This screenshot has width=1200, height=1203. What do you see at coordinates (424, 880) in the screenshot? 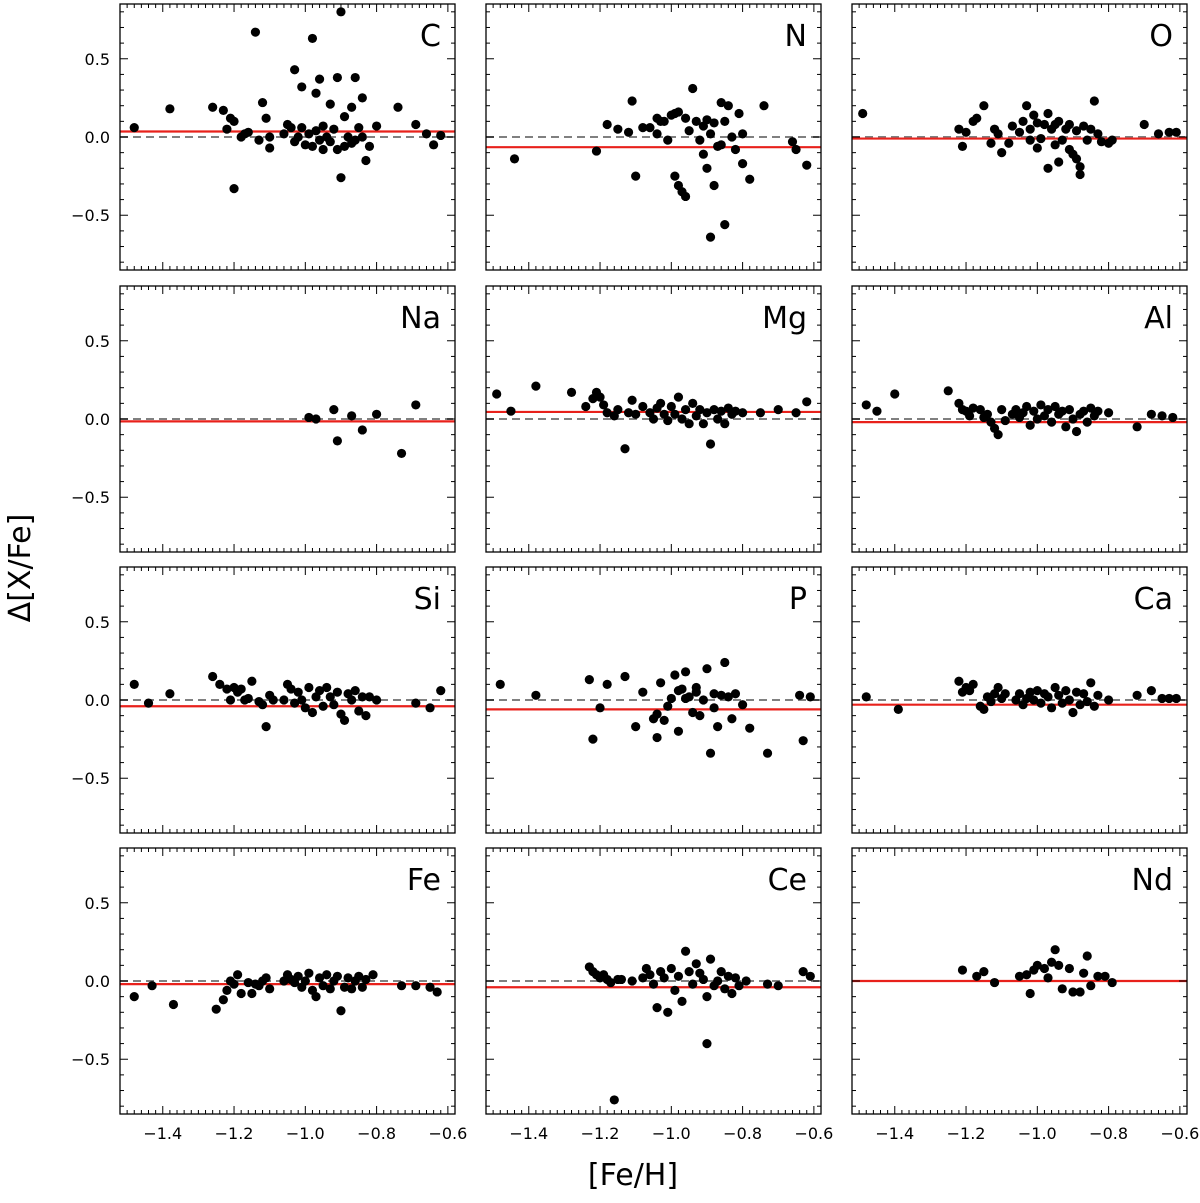
I see `panel-element-label: Fe` at bounding box center [424, 880].